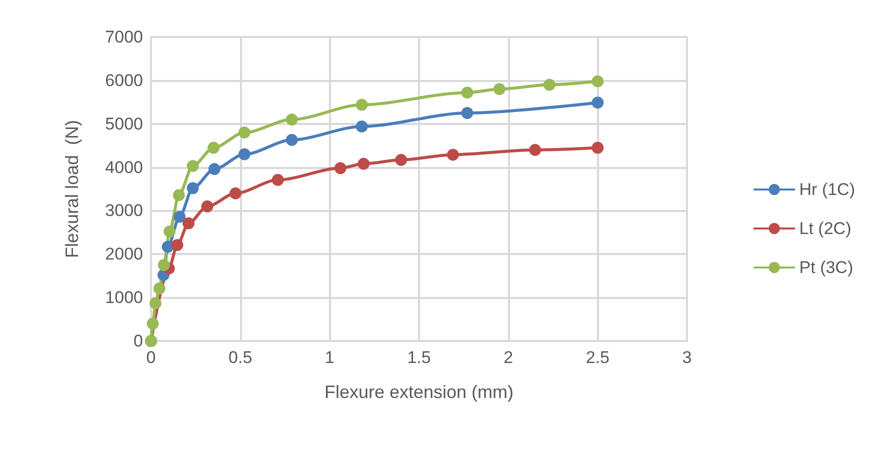 This screenshot has height=457, width=875. I want to click on x-tick-label: 1, so click(329, 357).